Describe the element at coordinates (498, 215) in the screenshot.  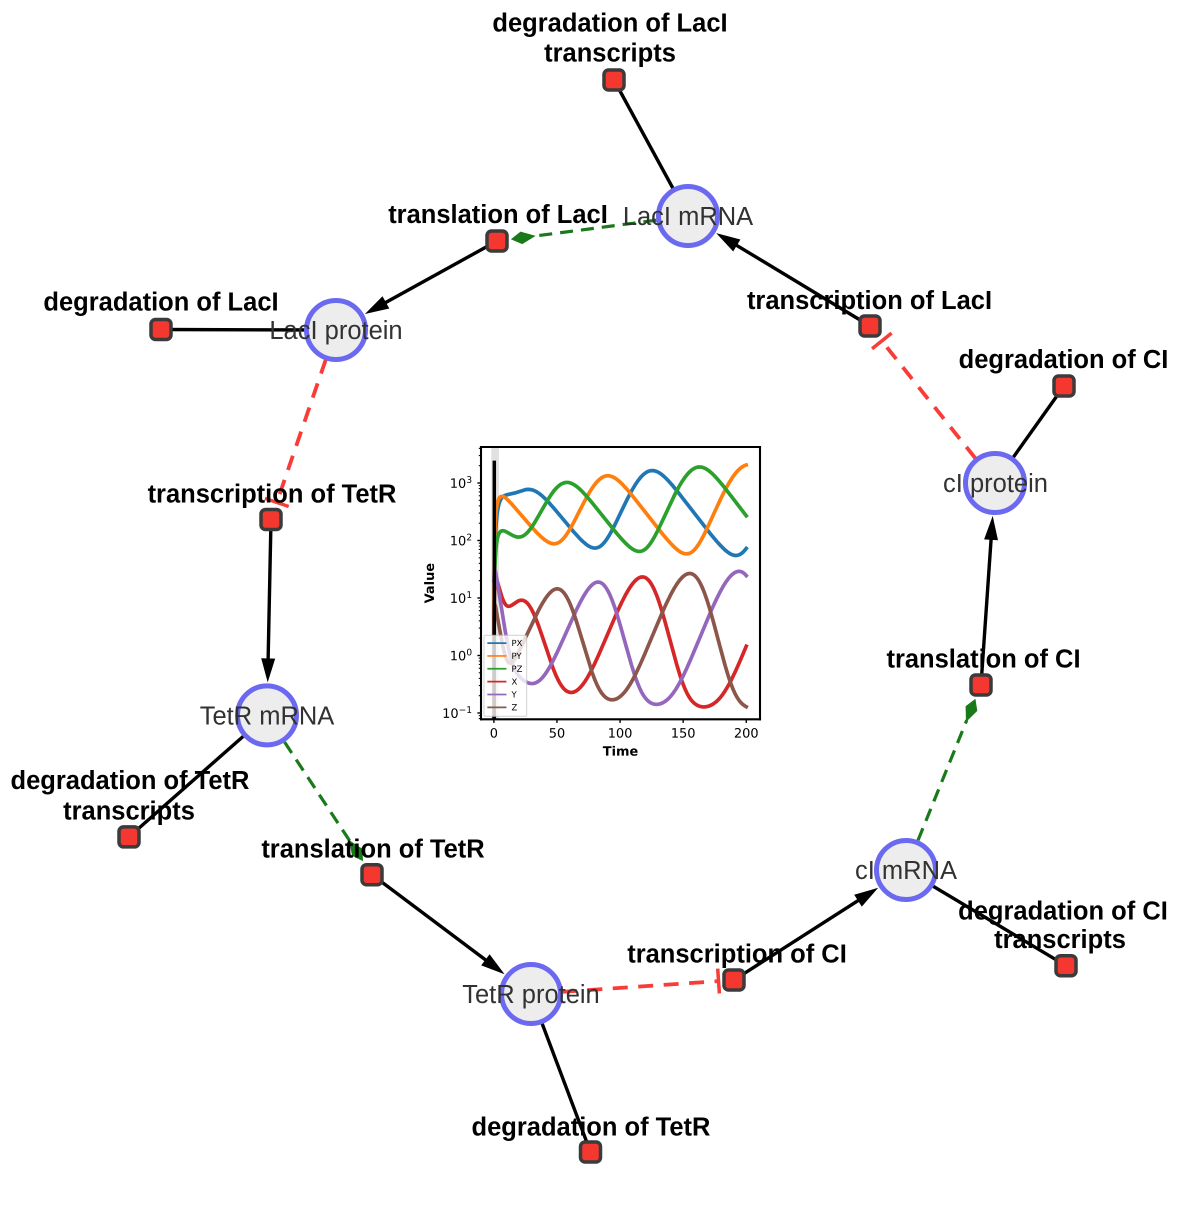
I see `svg-text: translation of LacI` at that location.